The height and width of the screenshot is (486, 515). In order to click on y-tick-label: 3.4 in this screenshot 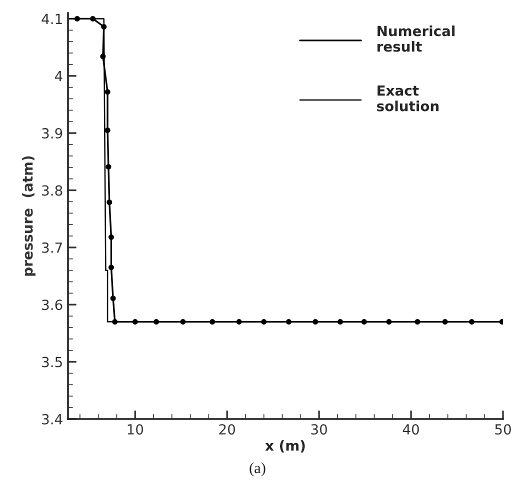, I will do `click(52, 419)`.